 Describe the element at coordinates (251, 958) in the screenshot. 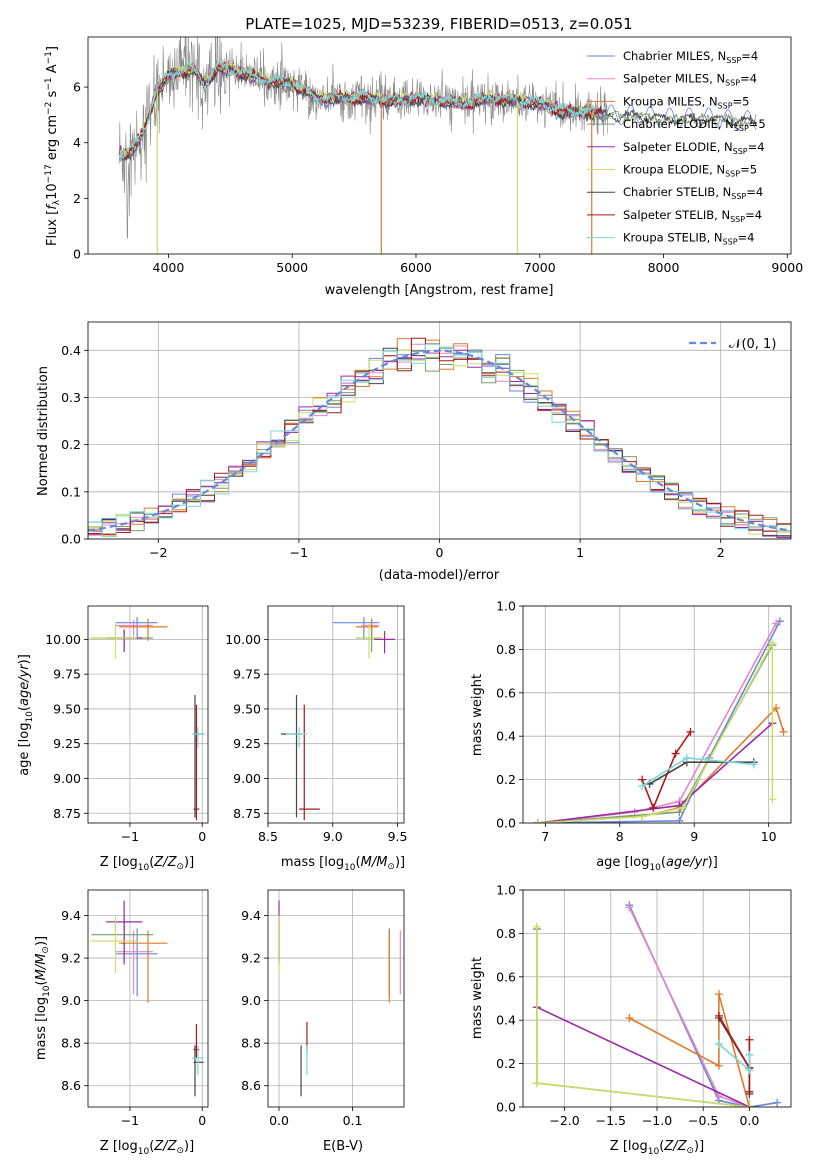

I see `y-tick-label: 9.2` at that location.